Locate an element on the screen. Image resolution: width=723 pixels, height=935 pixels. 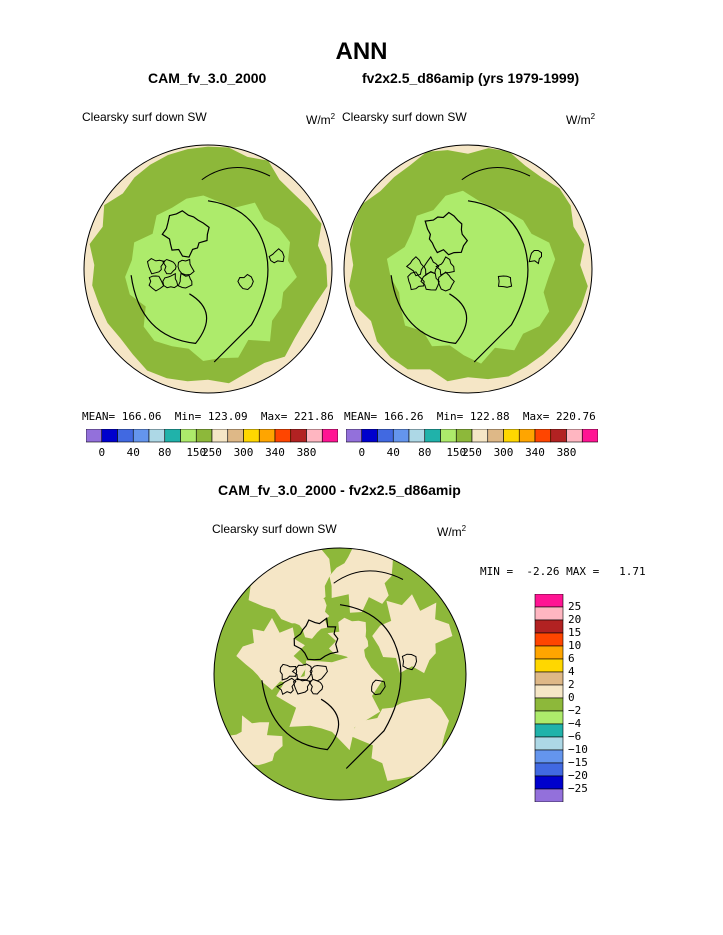
colorbar-tick-label: 300 is located at coordinates (243, 452).